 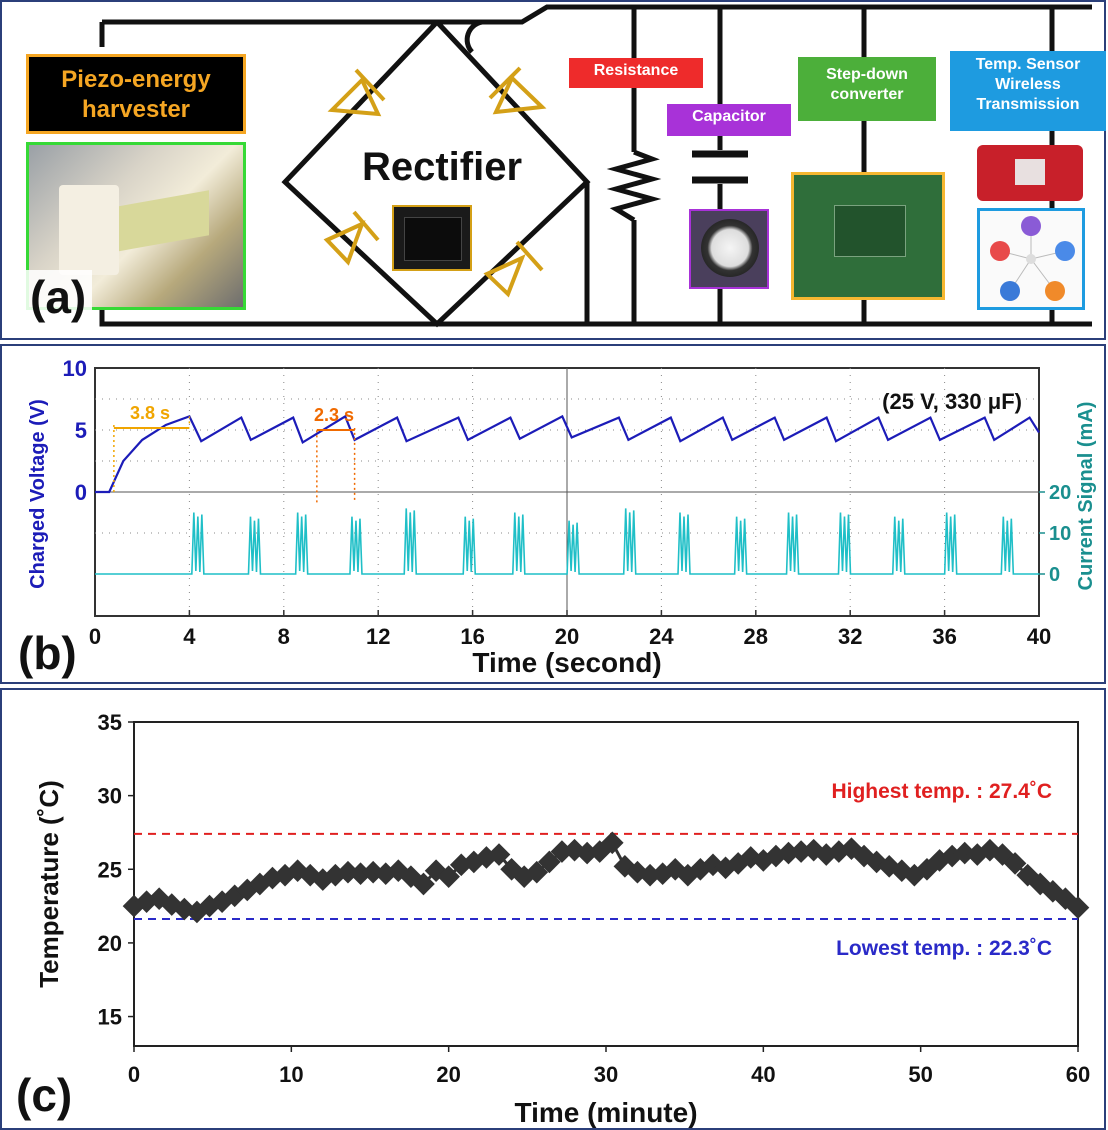 I want to click on sensor-network, so click(x=1032, y=258).